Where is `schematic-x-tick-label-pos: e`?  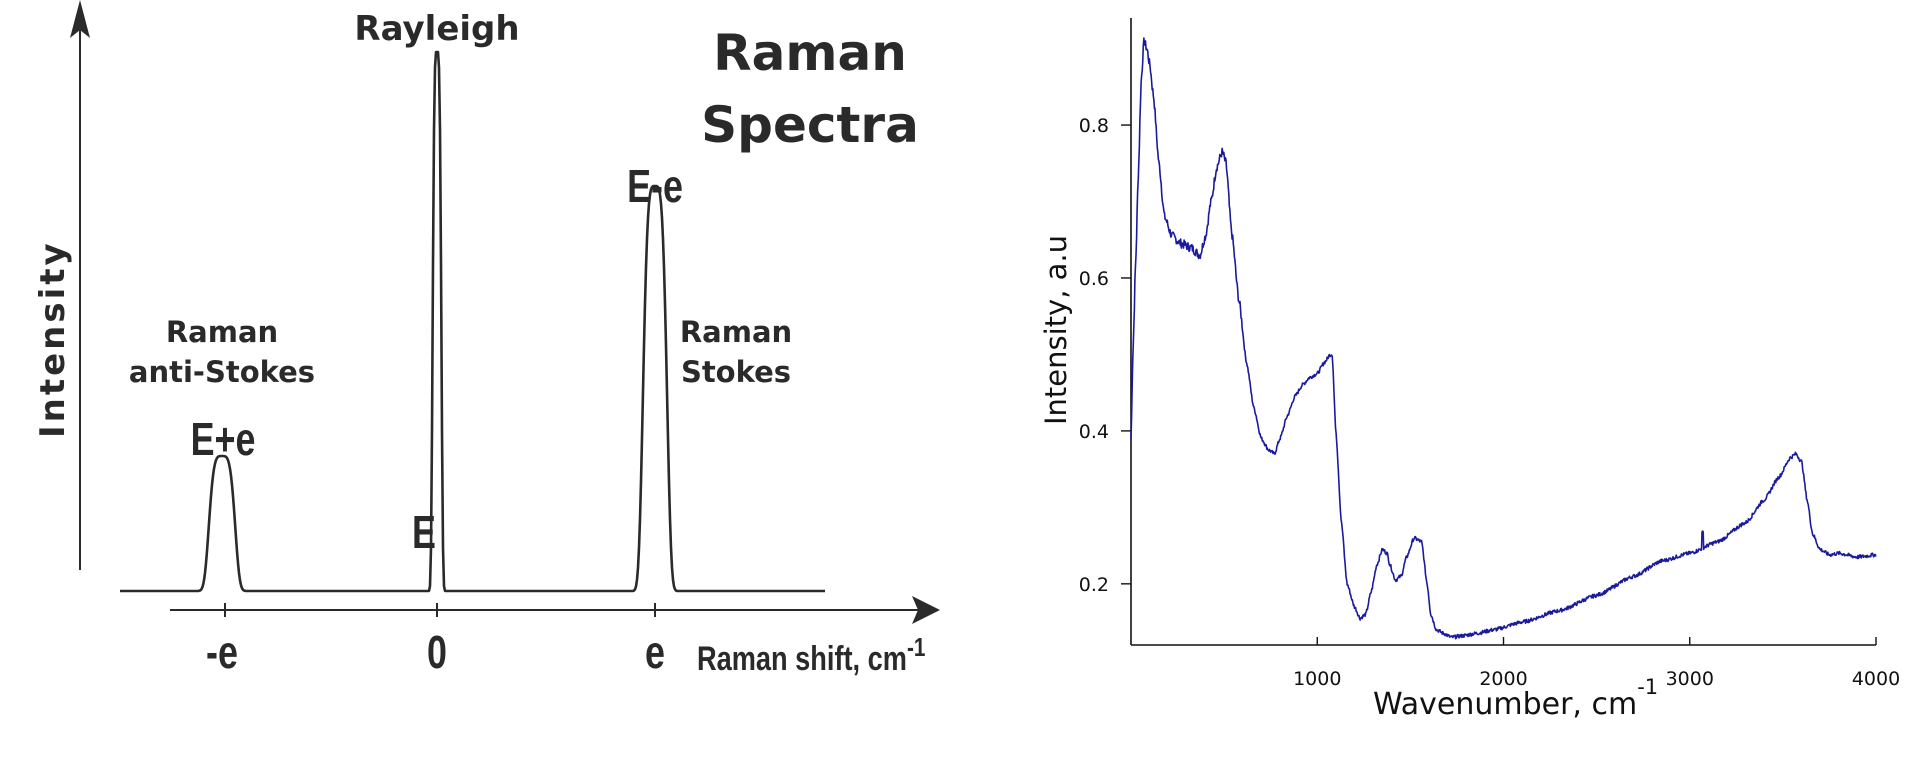
schematic-x-tick-label-pos: e is located at coordinates (655, 652).